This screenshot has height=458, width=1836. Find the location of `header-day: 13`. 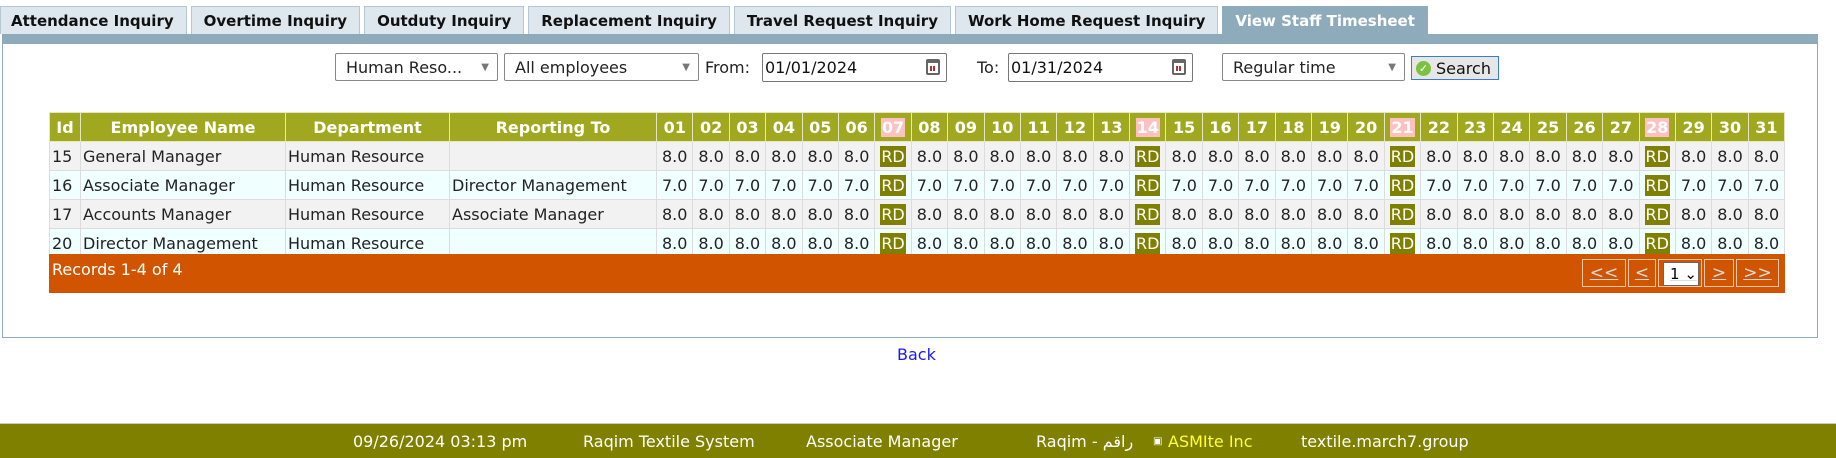

header-day: 13 is located at coordinates (1111, 127).